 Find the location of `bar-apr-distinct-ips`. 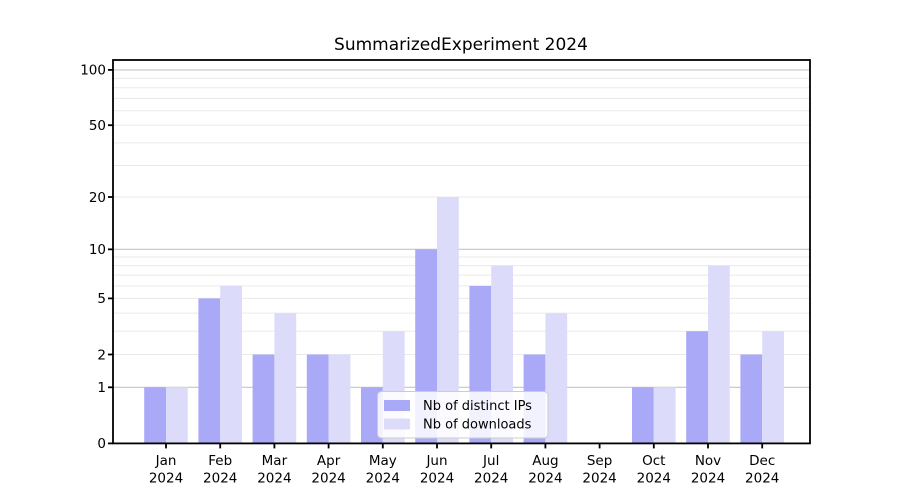

bar-apr-distinct-ips is located at coordinates (317, 399).